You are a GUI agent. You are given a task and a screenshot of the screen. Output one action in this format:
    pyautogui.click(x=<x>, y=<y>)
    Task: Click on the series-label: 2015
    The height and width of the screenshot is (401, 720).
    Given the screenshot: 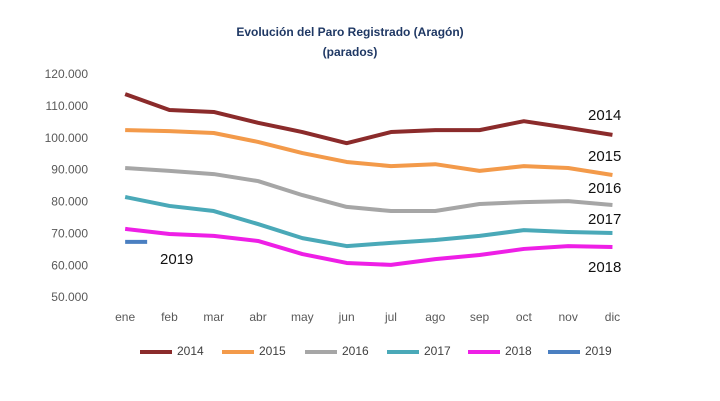 What is the action you would take?
    pyautogui.click(x=604, y=156)
    